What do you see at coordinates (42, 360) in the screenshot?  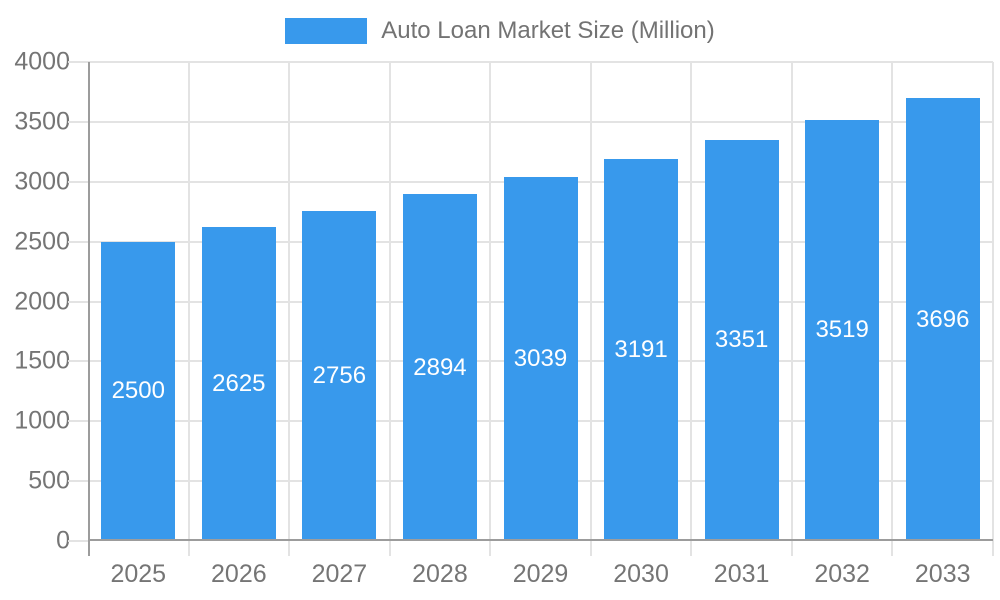 I see `y-tick-label: 1500` at bounding box center [42, 360].